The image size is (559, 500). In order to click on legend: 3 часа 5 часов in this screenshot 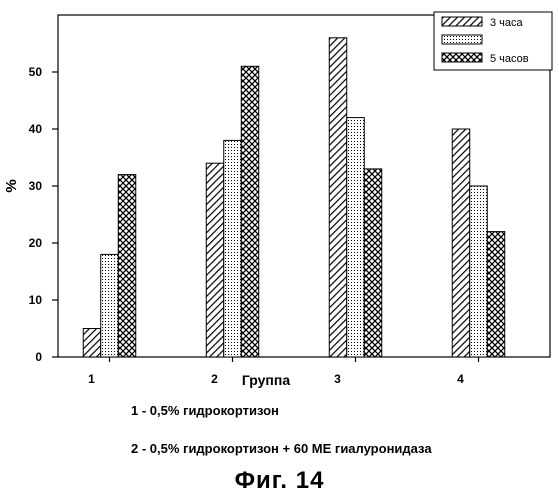, I will do `click(493, 41)`.